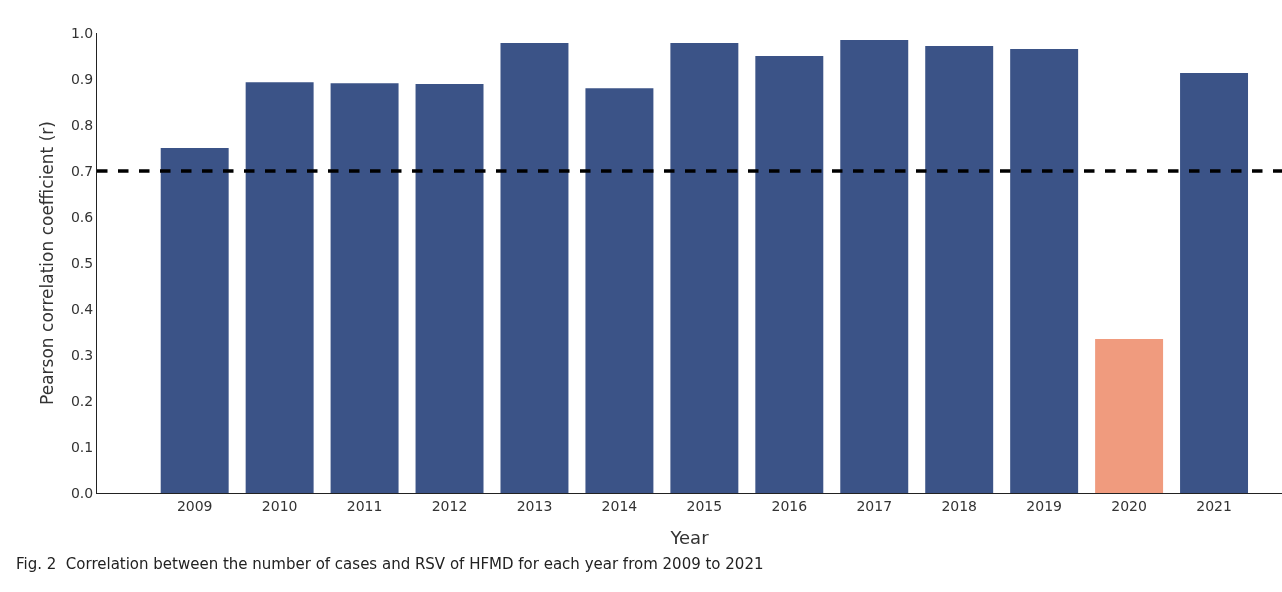 The width and height of the screenshot is (1282, 592). What do you see at coordinates (689, 537) in the screenshot?
I see `x-axis-title: Year` at bounding box center [689, 537].